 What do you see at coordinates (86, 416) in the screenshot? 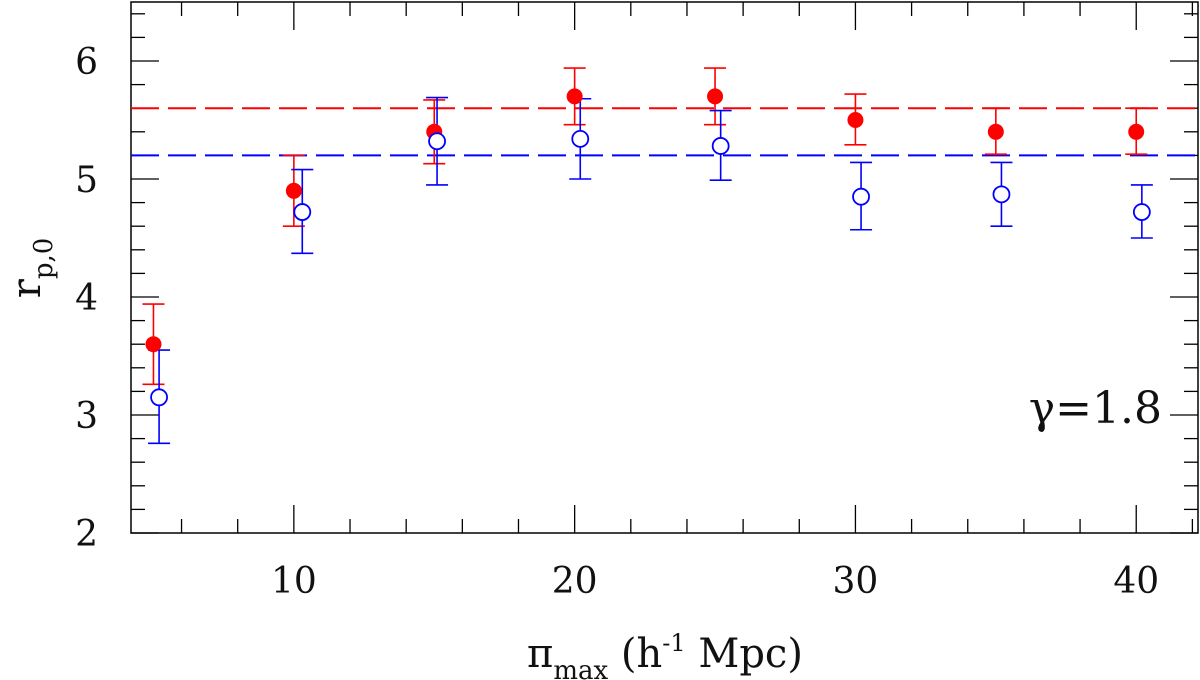
I see `y-tick-label: 3` at bounding box center [86, 416].